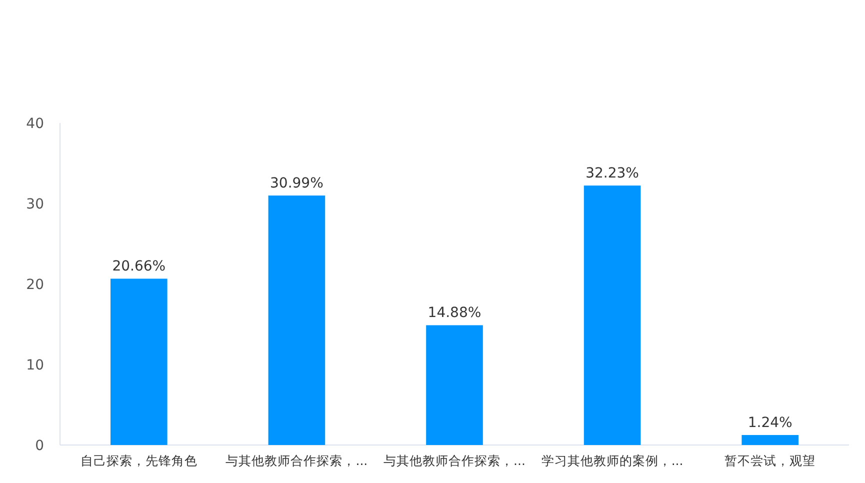 This screenshot has height=483, width=865. What do you see at coordinates (297, 184) in the screenshot?
I see `data-label: 30.99%` at bounding box center [297, 184].